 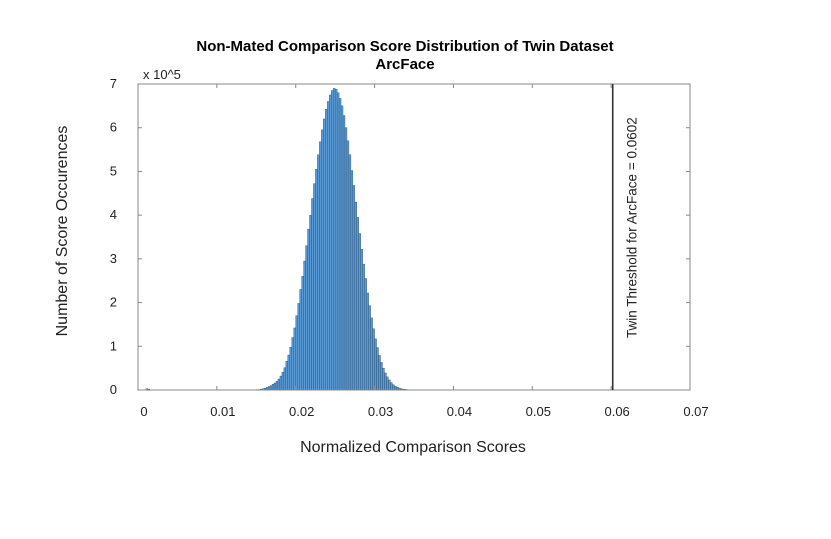 I want to click on y-tick-label: 3, so click(x=113, y=258).